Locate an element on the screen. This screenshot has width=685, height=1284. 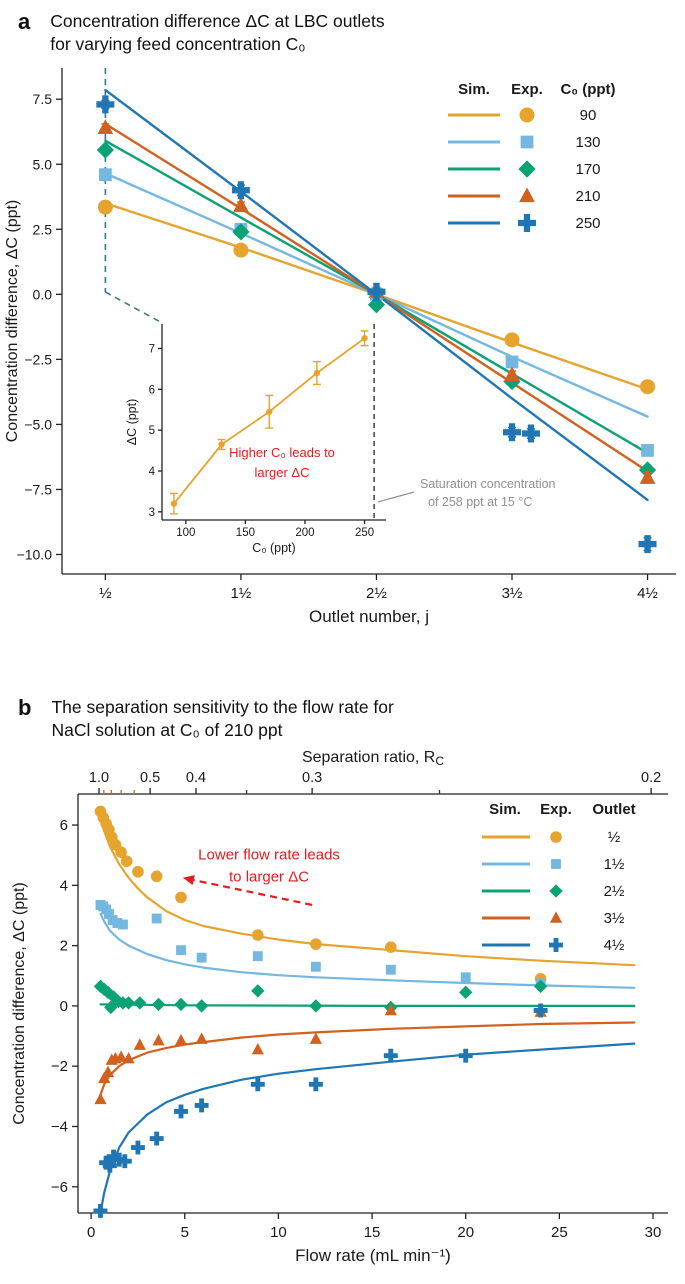
svg-text: −6 is located at coordinates (59, 1187).